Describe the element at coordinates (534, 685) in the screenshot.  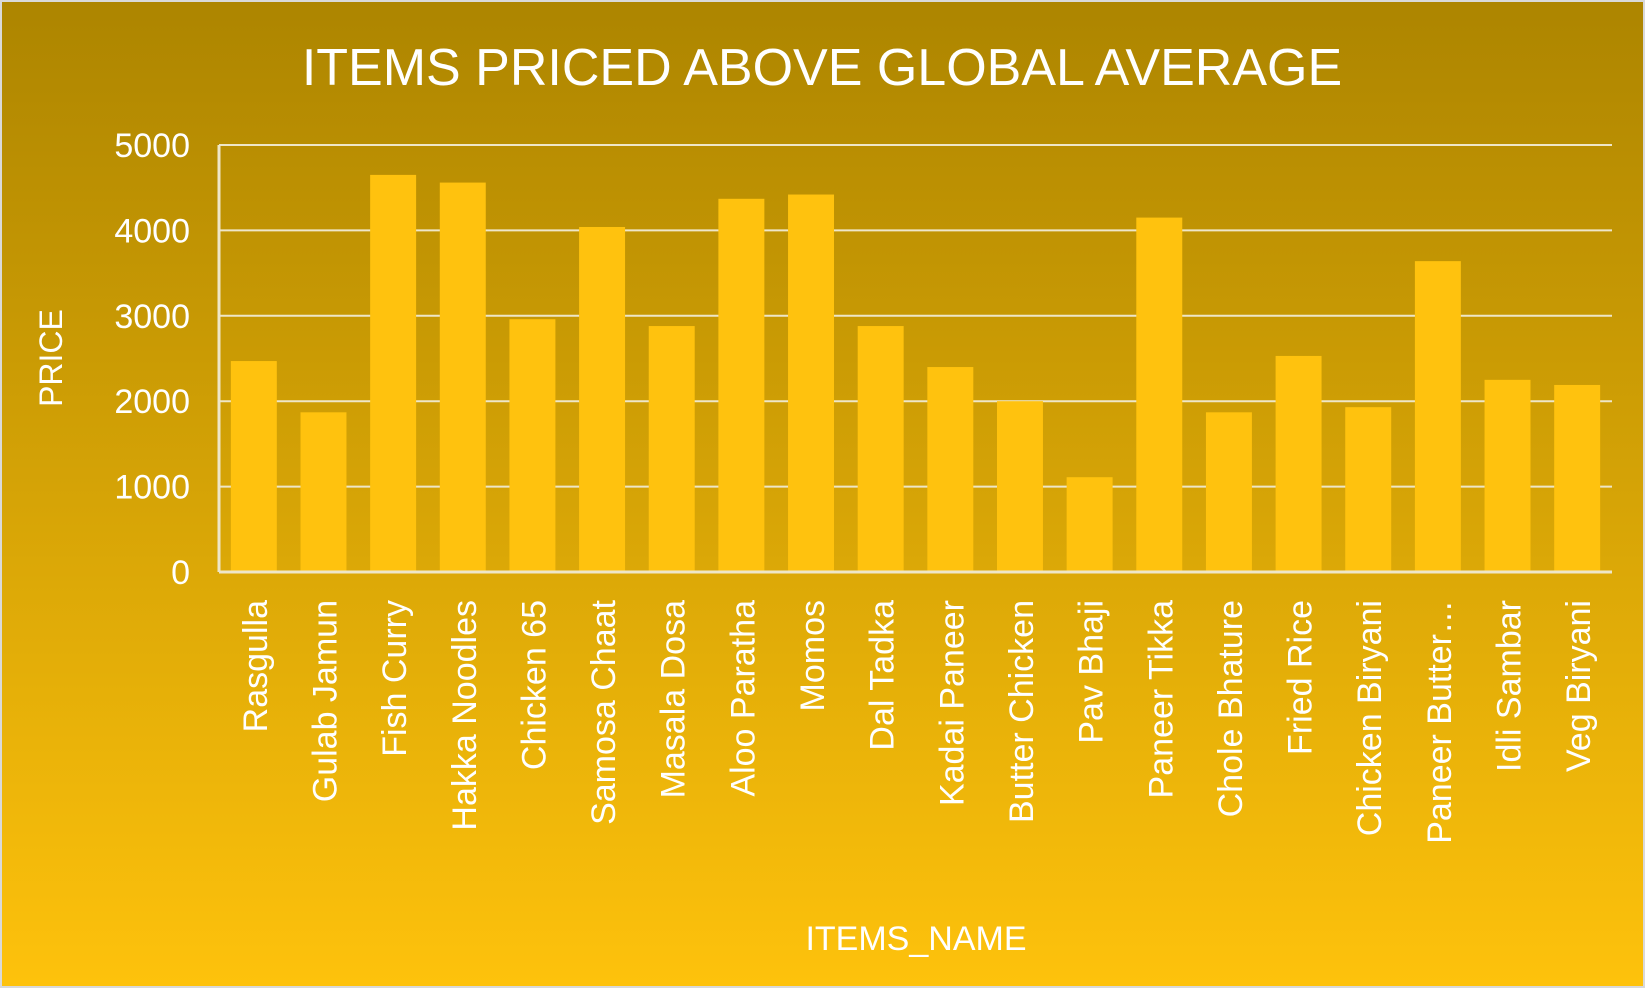
I see `x-tick-label: Chicken 65` at that location.